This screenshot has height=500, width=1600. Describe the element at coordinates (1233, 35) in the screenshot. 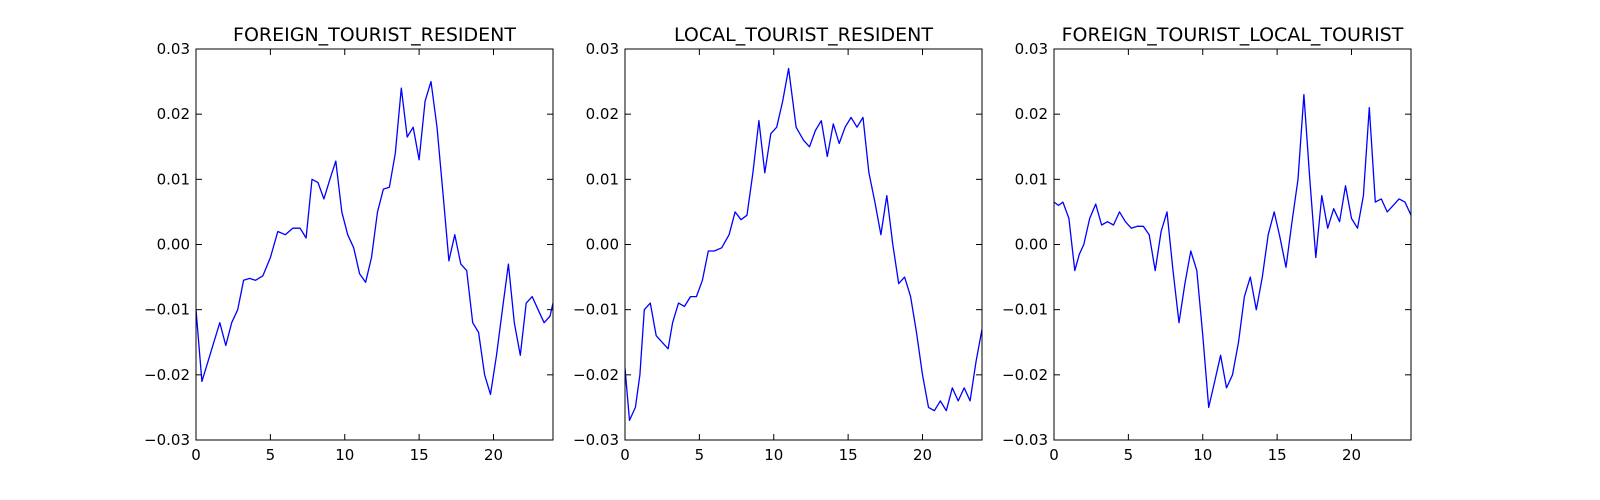

I see `subplot-title: FOREIGN_TOURIST_LOCAL_TOURIST` at that location.